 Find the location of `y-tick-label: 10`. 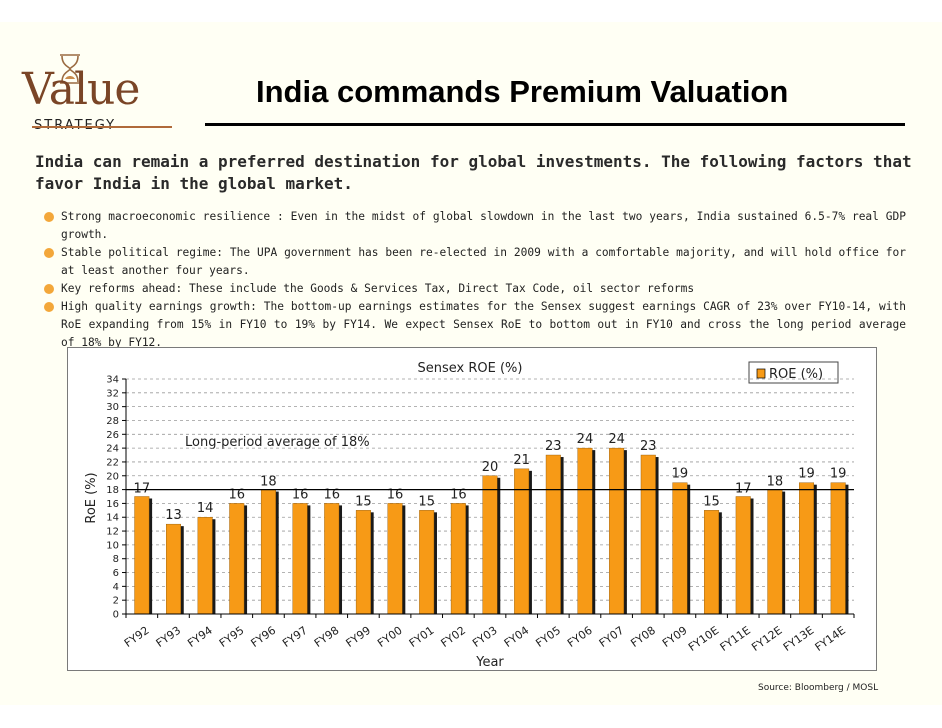

y-tick-label: 10 is located at coordinates (112, 545).